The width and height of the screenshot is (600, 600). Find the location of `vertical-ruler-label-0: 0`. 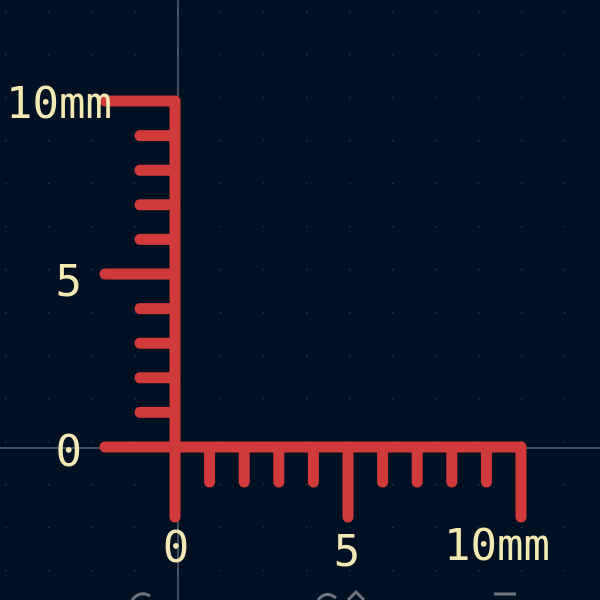

vertical-ruler-label-0: 0 is located at coordinates (69, 451).